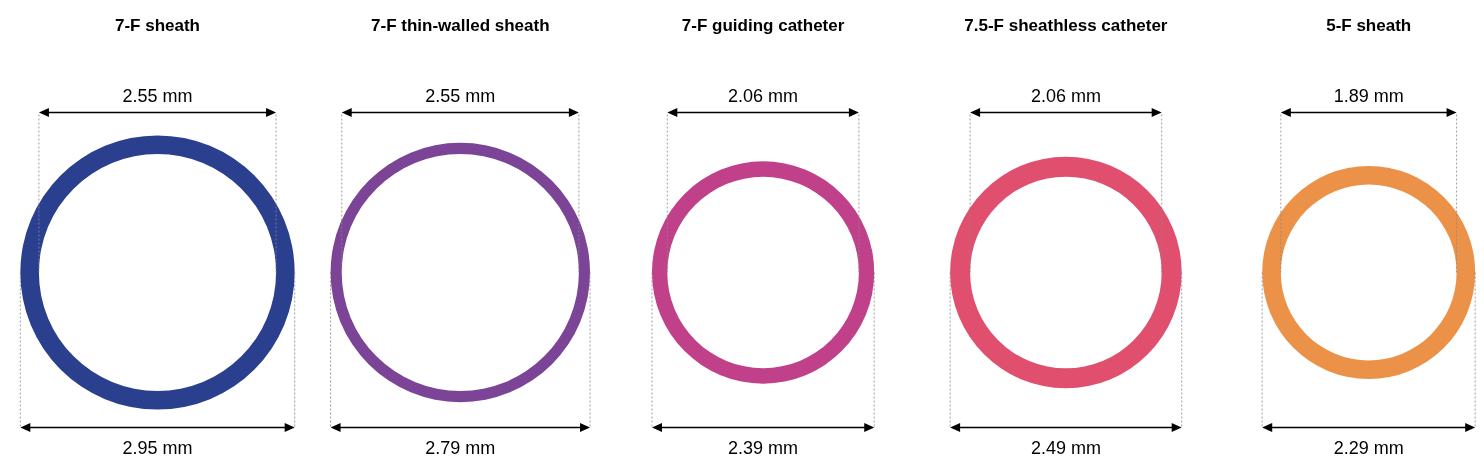 This screenshot has width=1484, height=474. I want to click on data-label: 2.95 mm, so click(157, 447).